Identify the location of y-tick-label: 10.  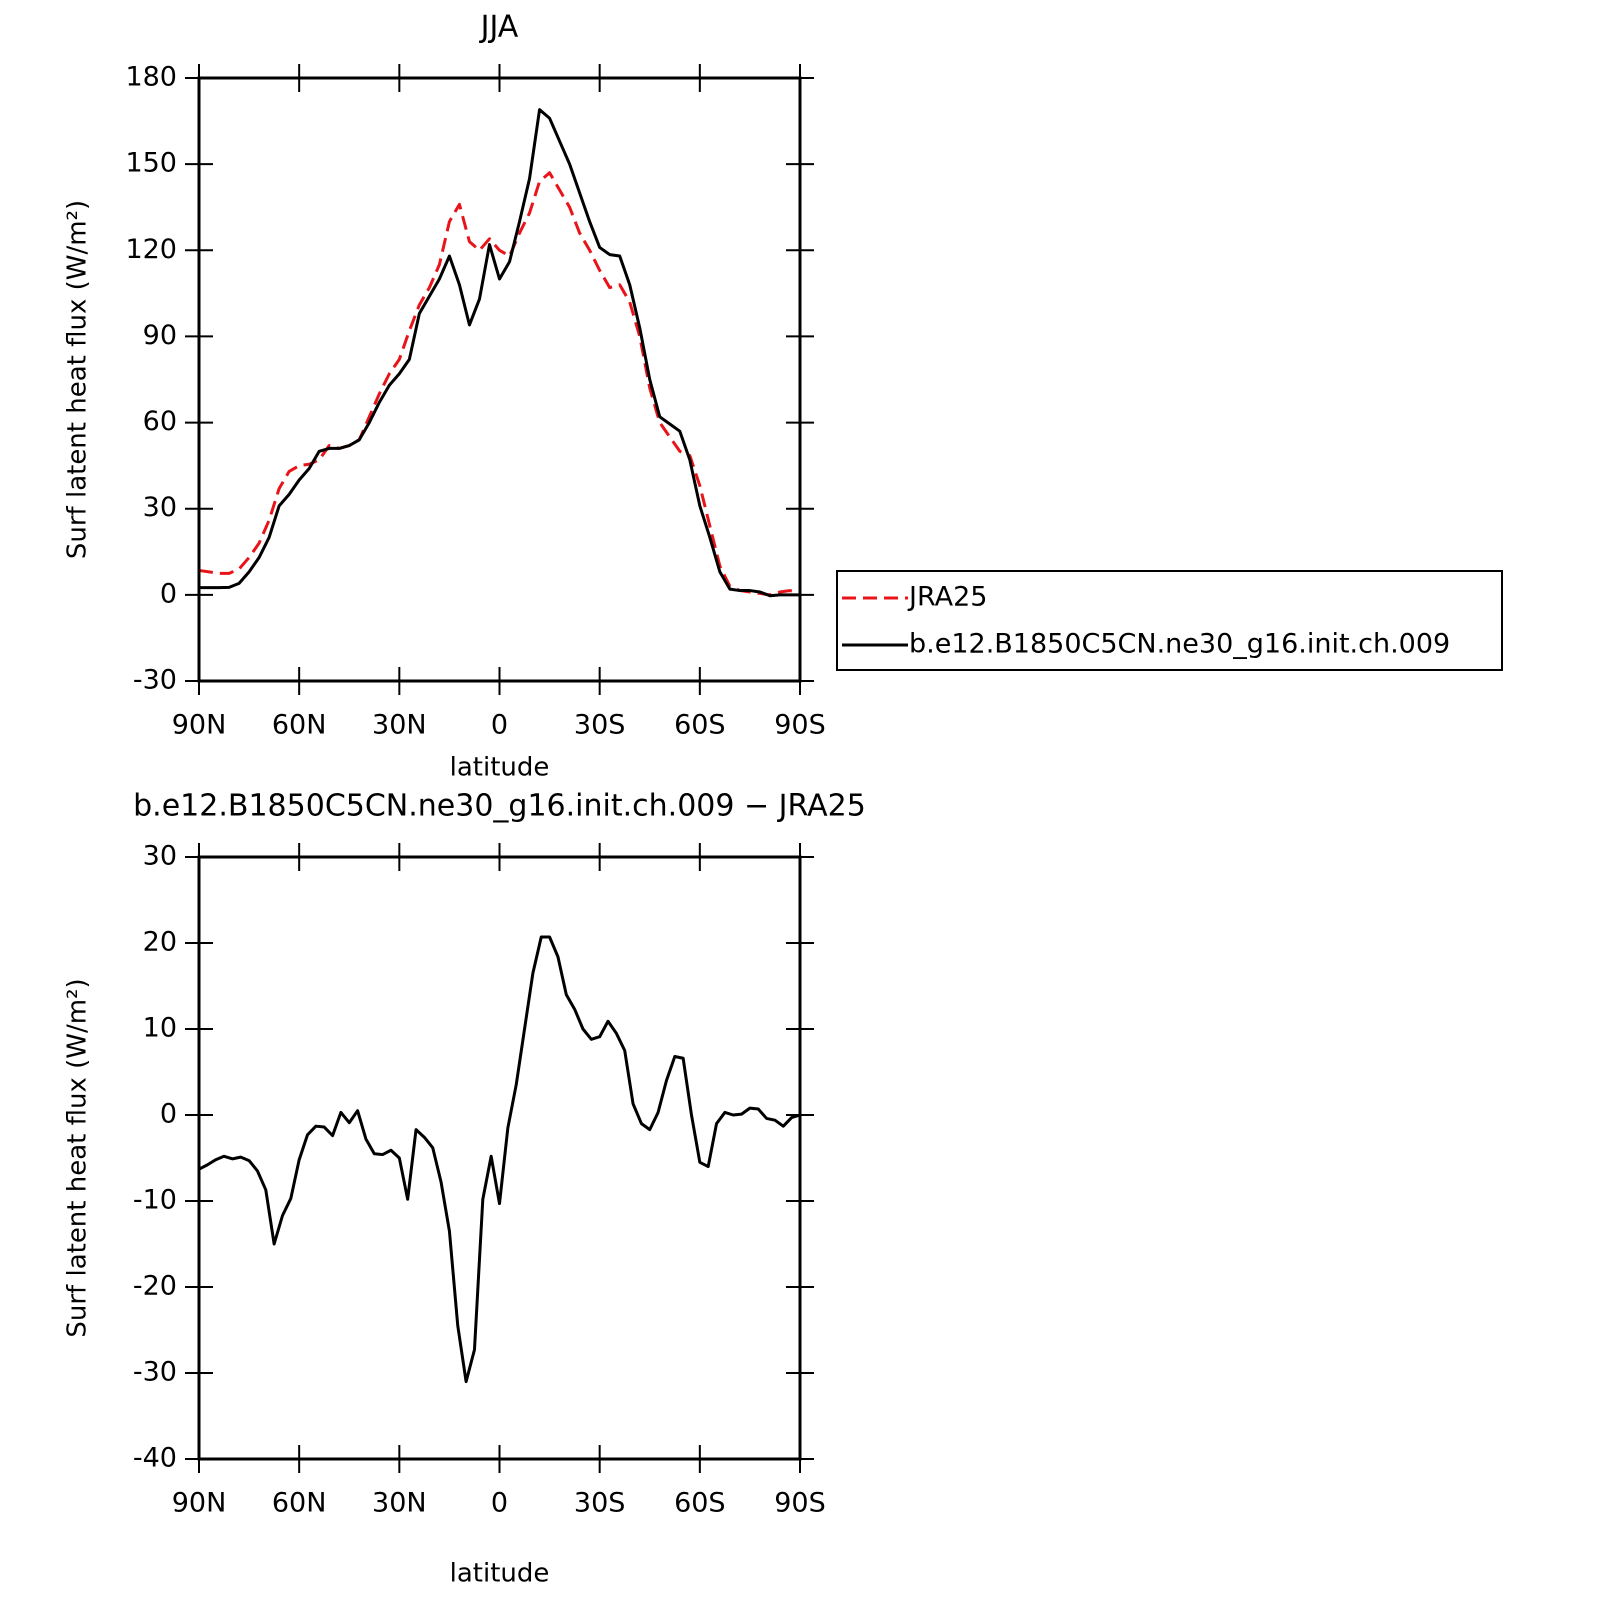
(160, 1028).